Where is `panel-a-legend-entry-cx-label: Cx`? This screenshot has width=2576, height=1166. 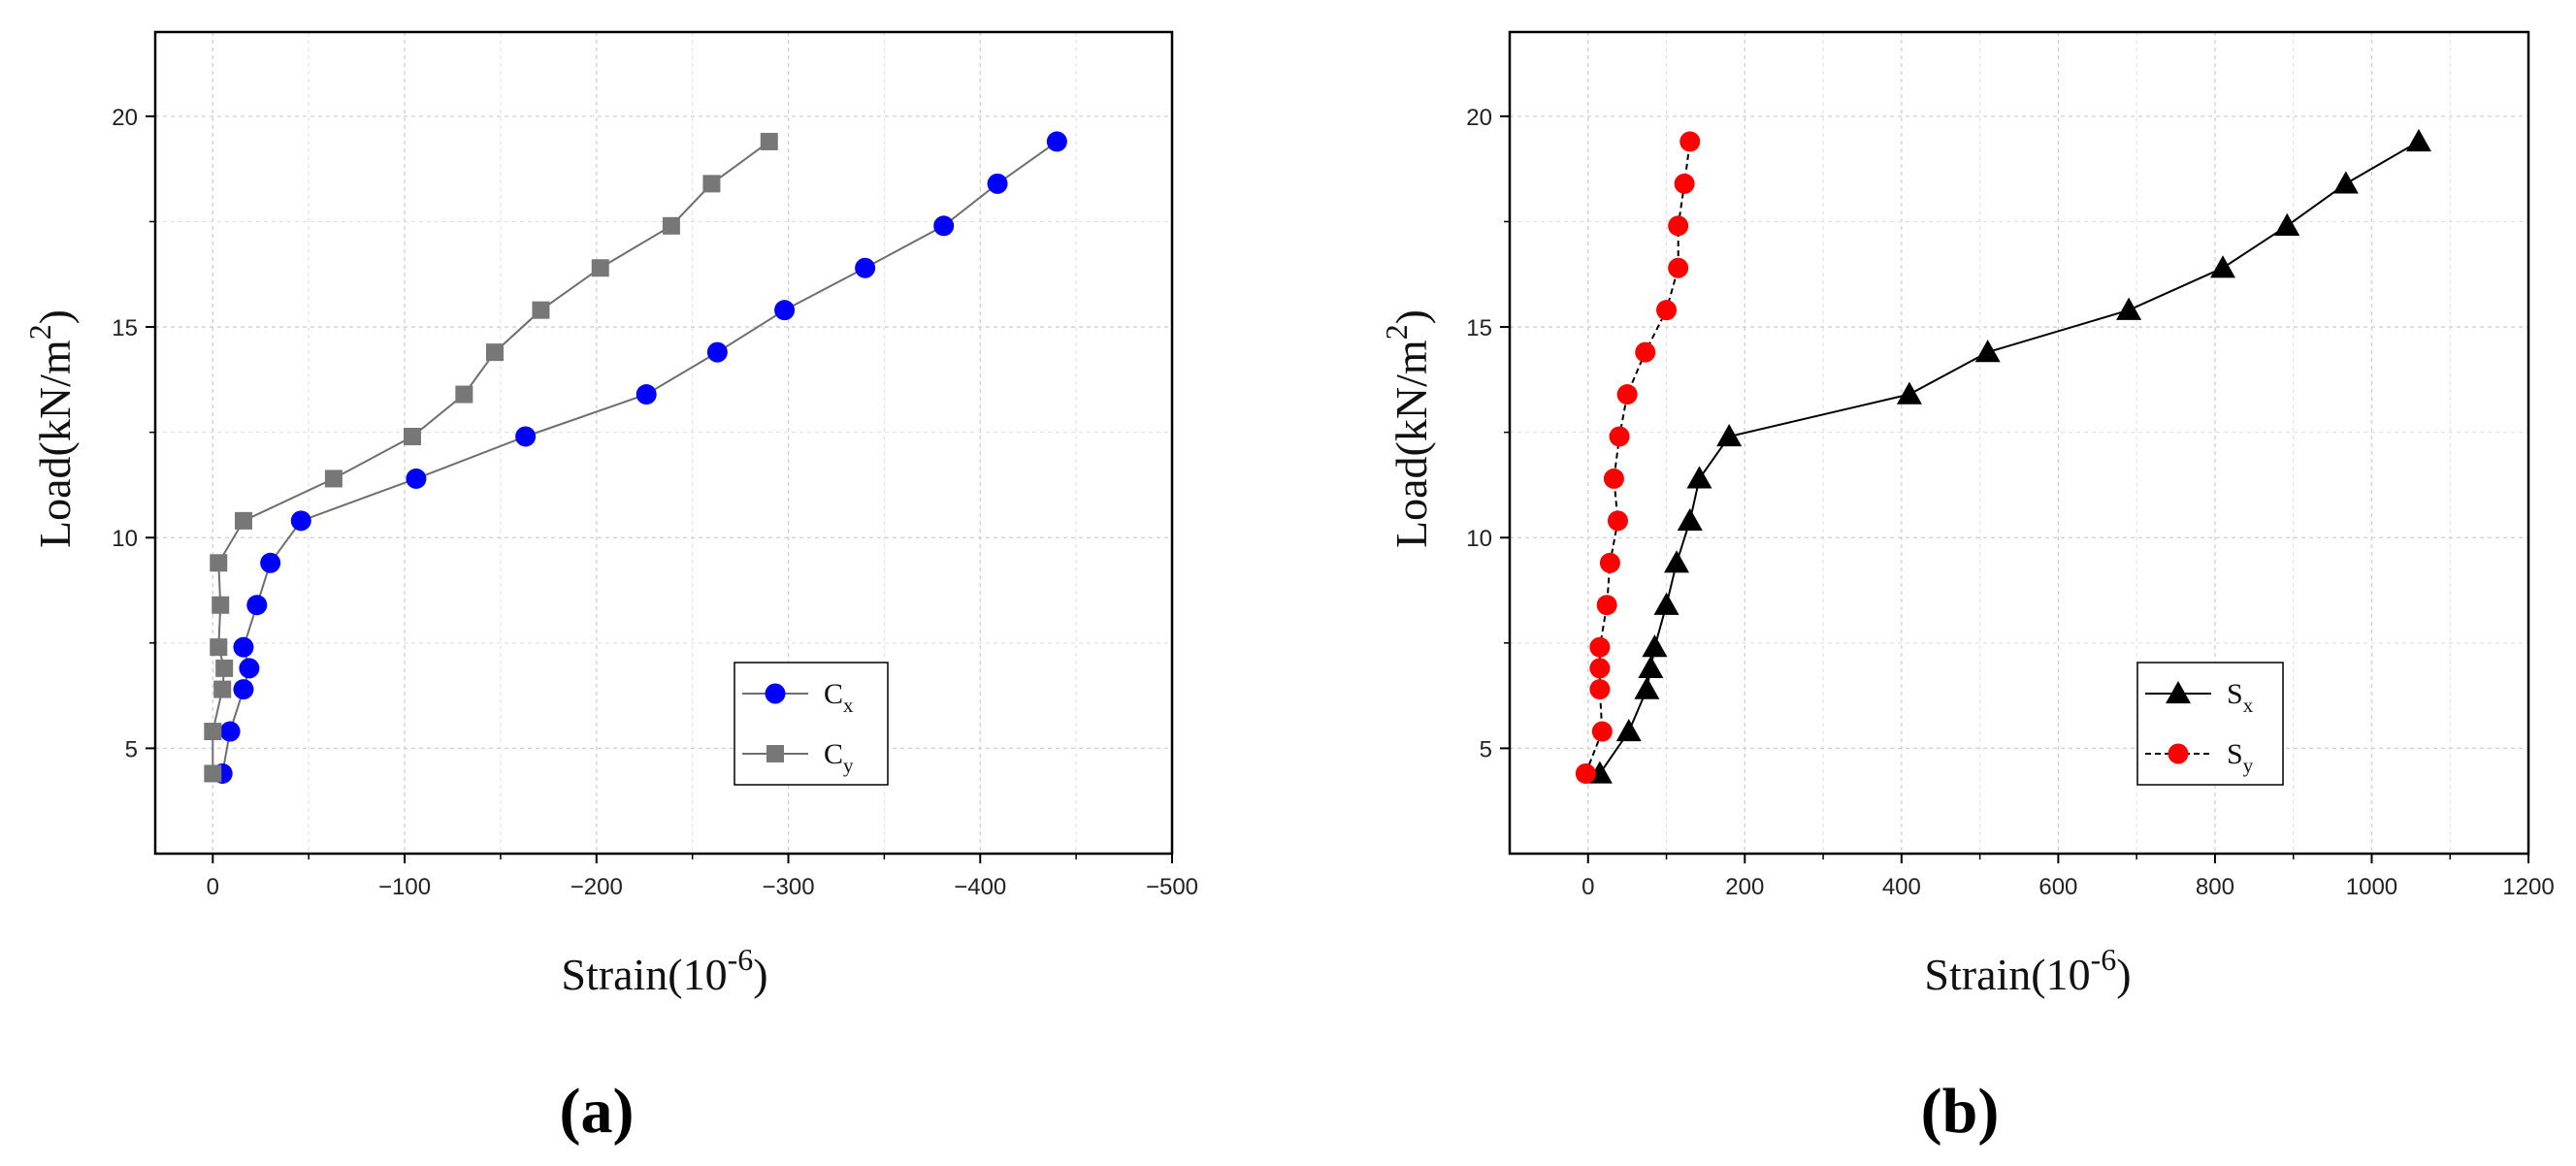 panel-a-legend-entry-cx-label: Cx is located at coordinates (839, 698).